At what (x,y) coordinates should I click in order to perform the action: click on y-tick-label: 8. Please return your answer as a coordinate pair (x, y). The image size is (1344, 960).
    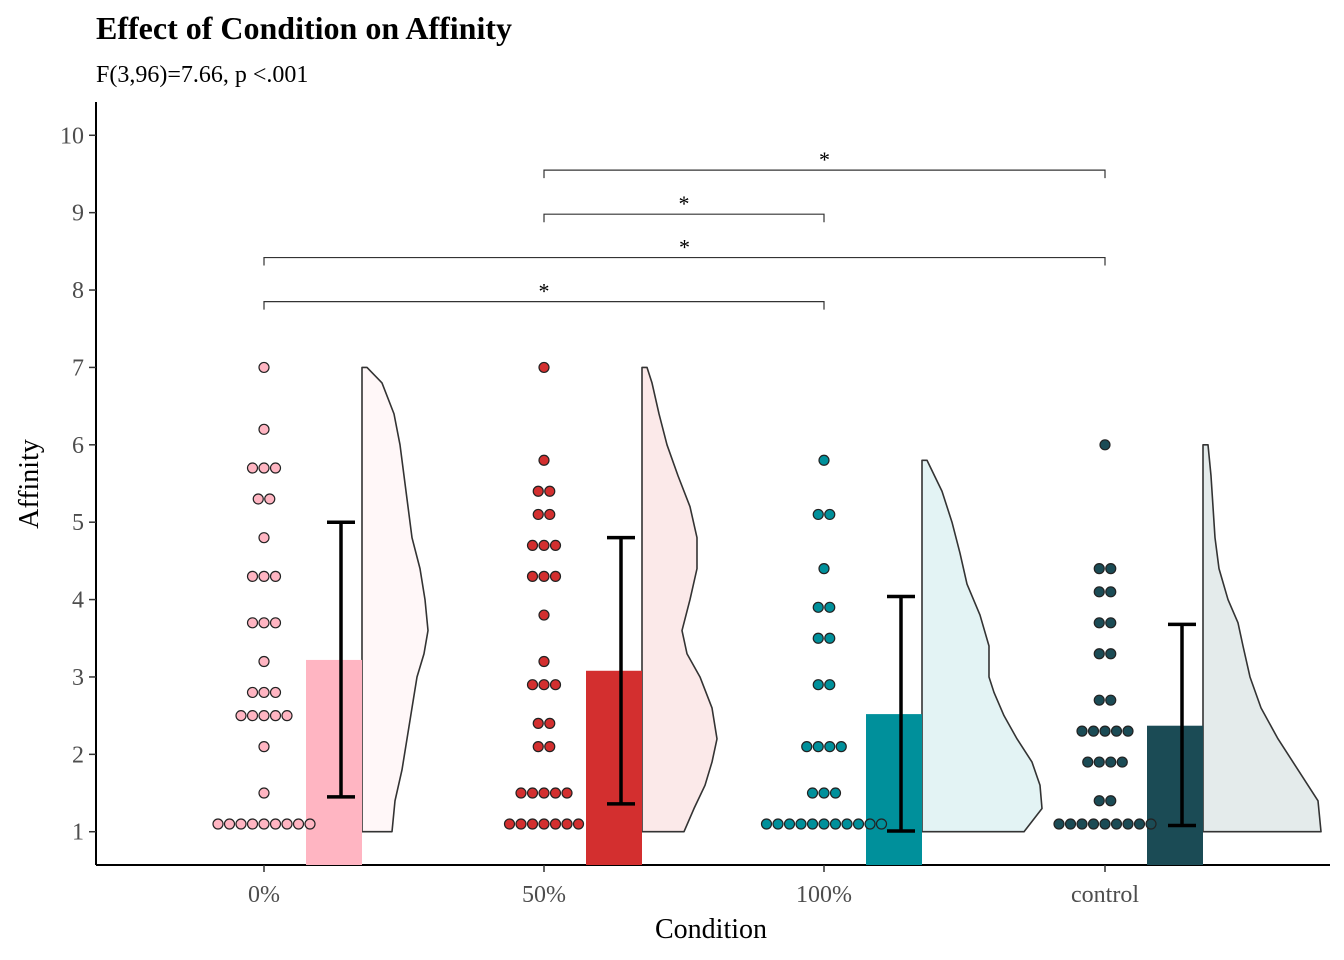
    Looking at the image, I should click on (78, 291).